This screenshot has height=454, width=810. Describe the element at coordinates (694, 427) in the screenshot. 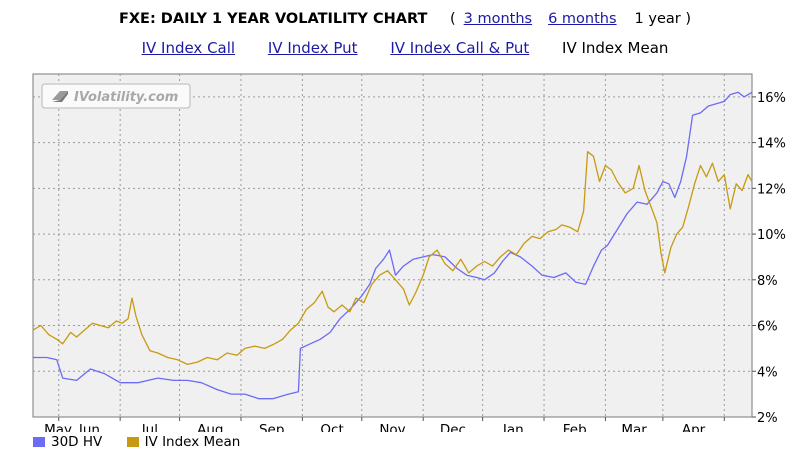

I see `x-tick-label: Apr` at that location.